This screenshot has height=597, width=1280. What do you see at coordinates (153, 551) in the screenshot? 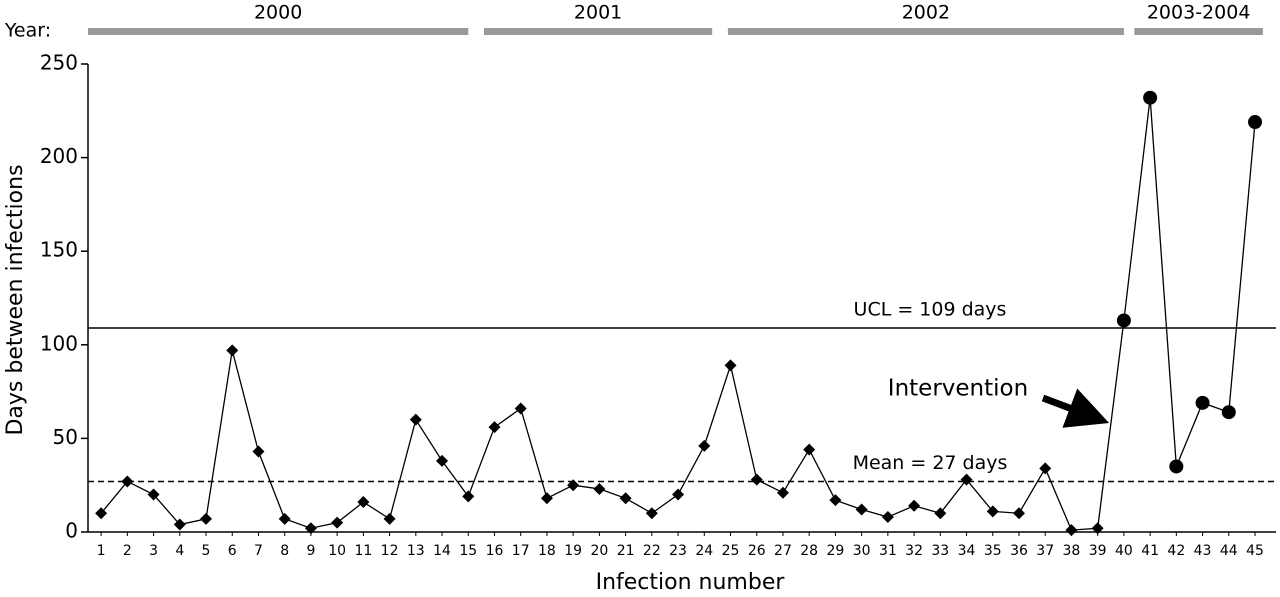
I see `x-tick-label: 3` at bounding box center [153, 551].